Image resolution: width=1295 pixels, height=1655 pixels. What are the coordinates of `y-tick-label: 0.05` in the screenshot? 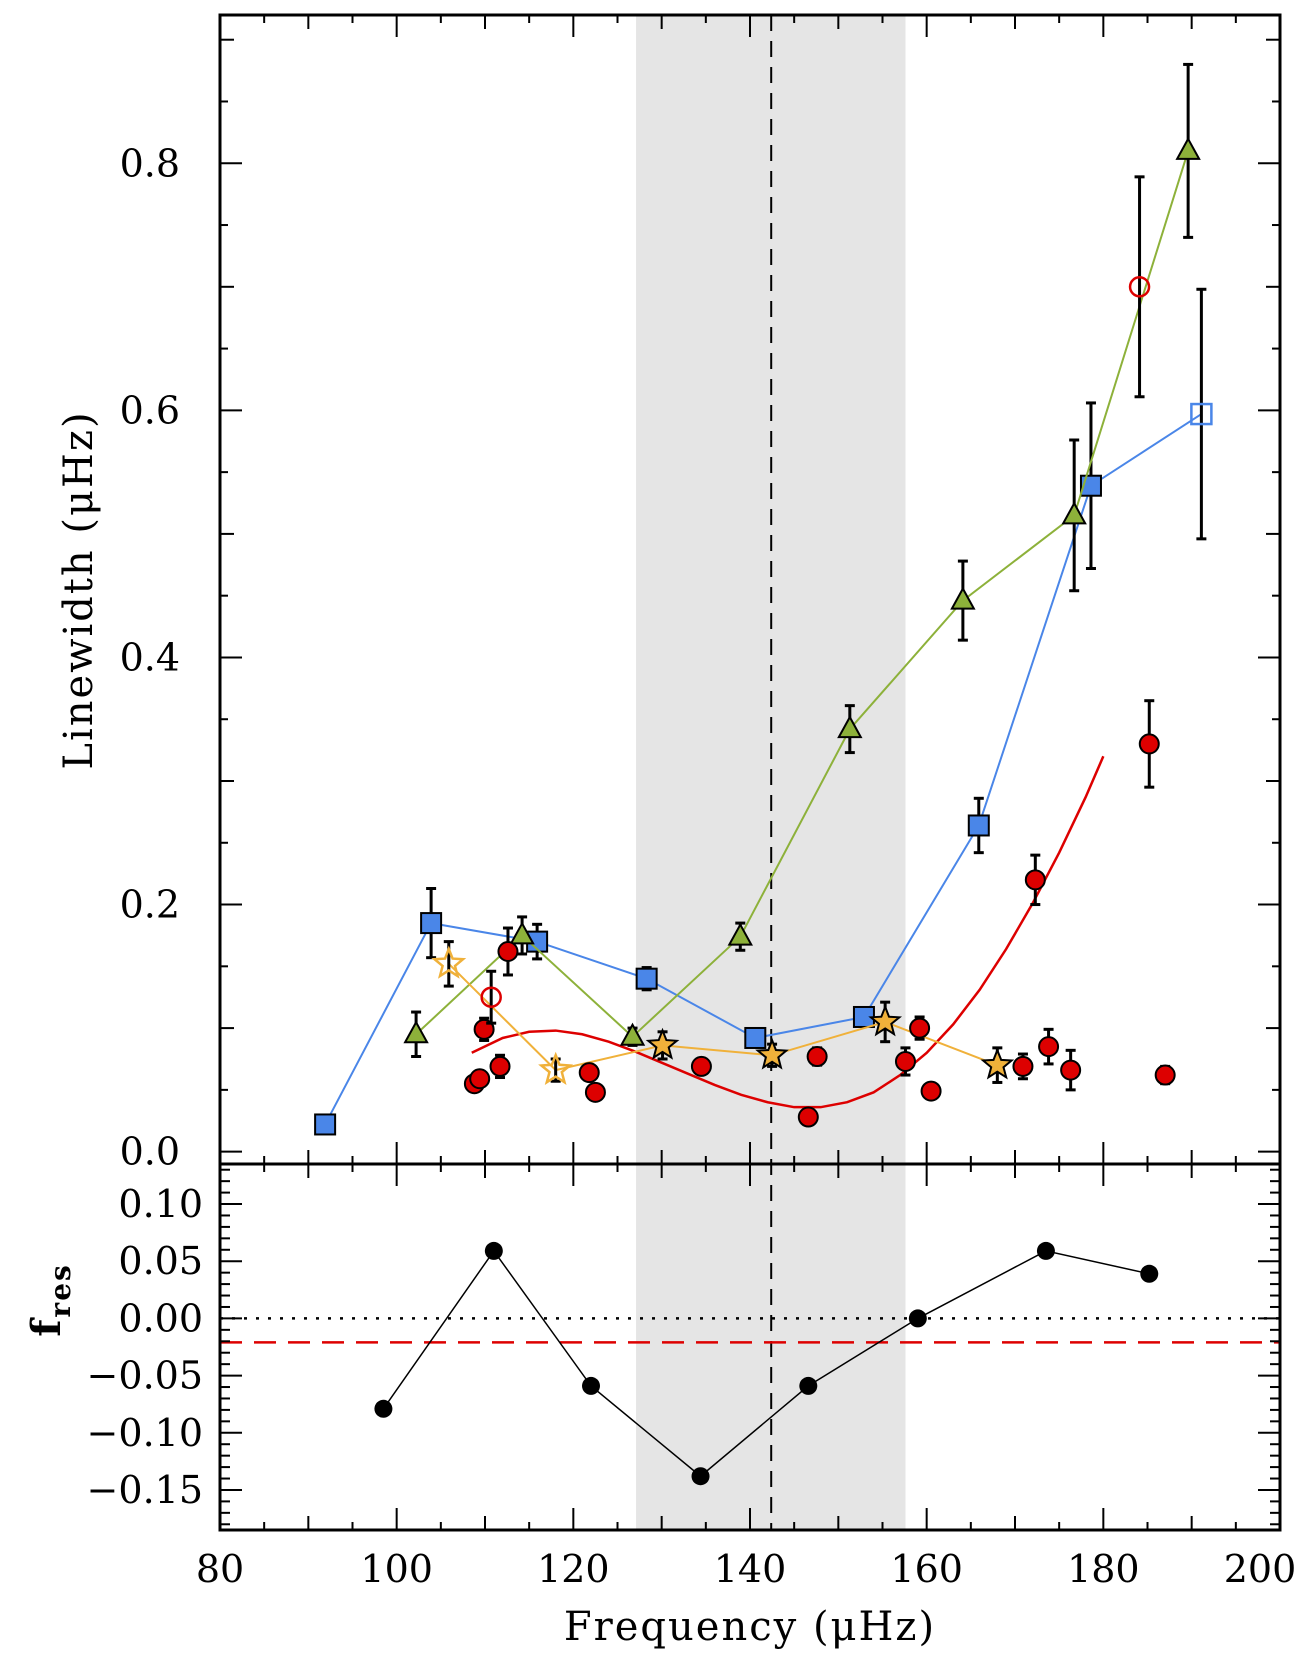 It's located at (160, 1261).